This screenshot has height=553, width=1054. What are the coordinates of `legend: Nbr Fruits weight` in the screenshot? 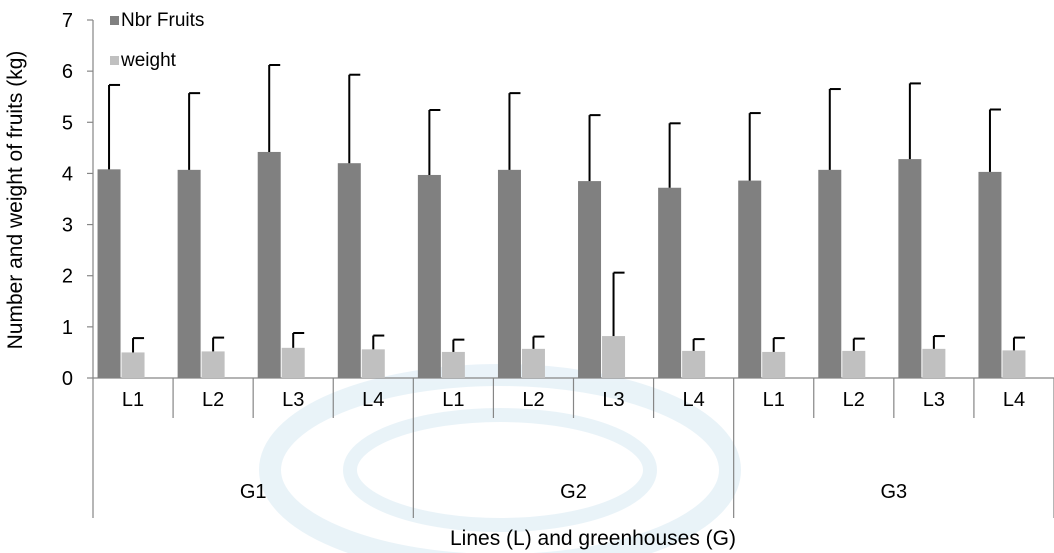 It's located at (157, 40).